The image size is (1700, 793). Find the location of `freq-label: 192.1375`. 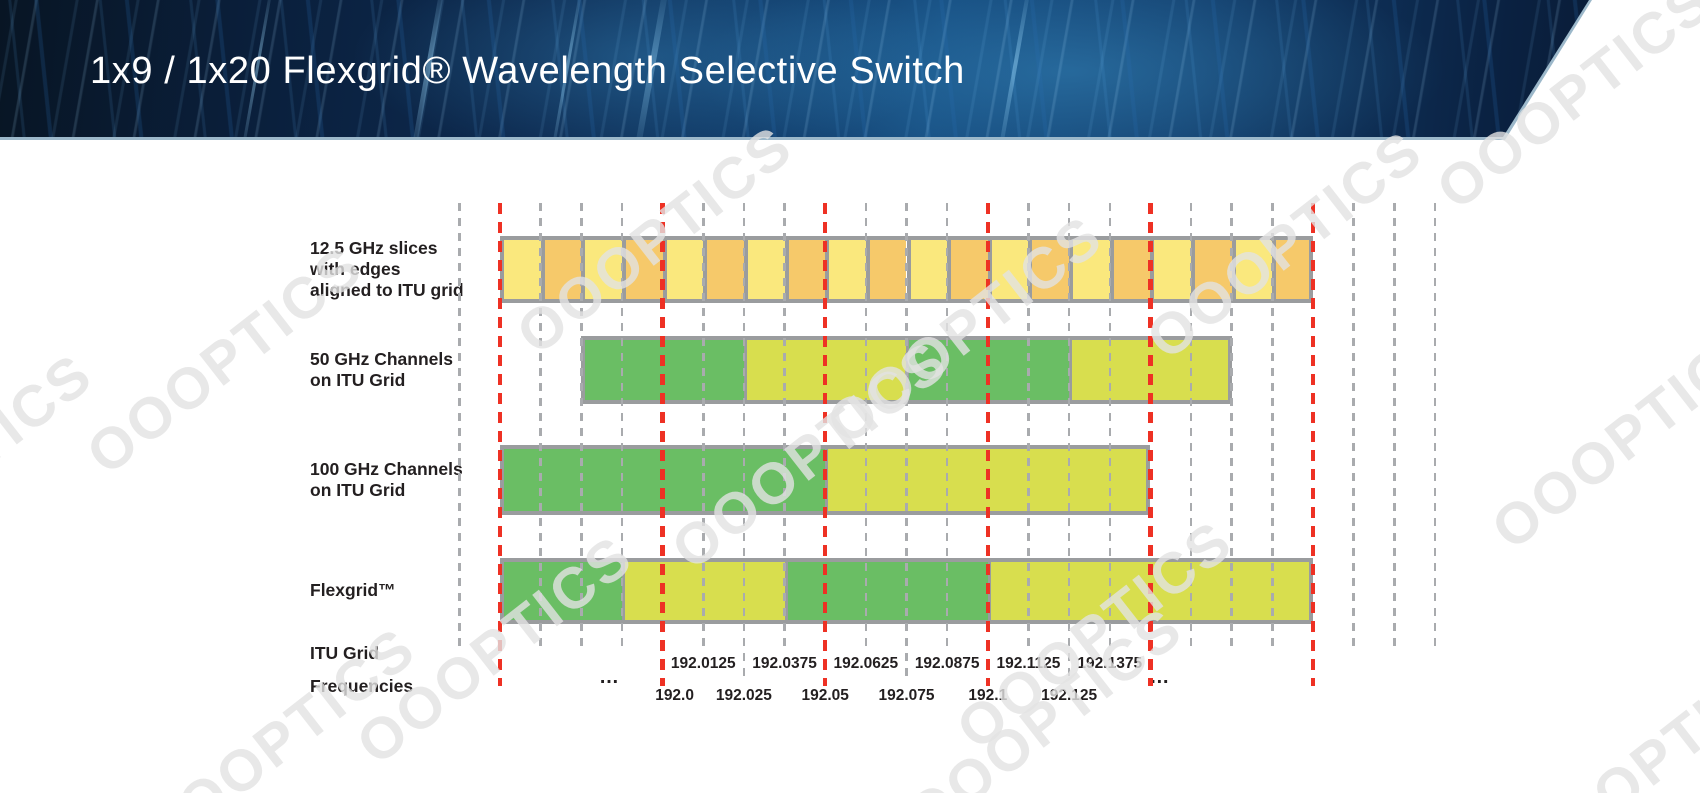

freq-label: 192.1375 is located at coordinates (1110, 663).